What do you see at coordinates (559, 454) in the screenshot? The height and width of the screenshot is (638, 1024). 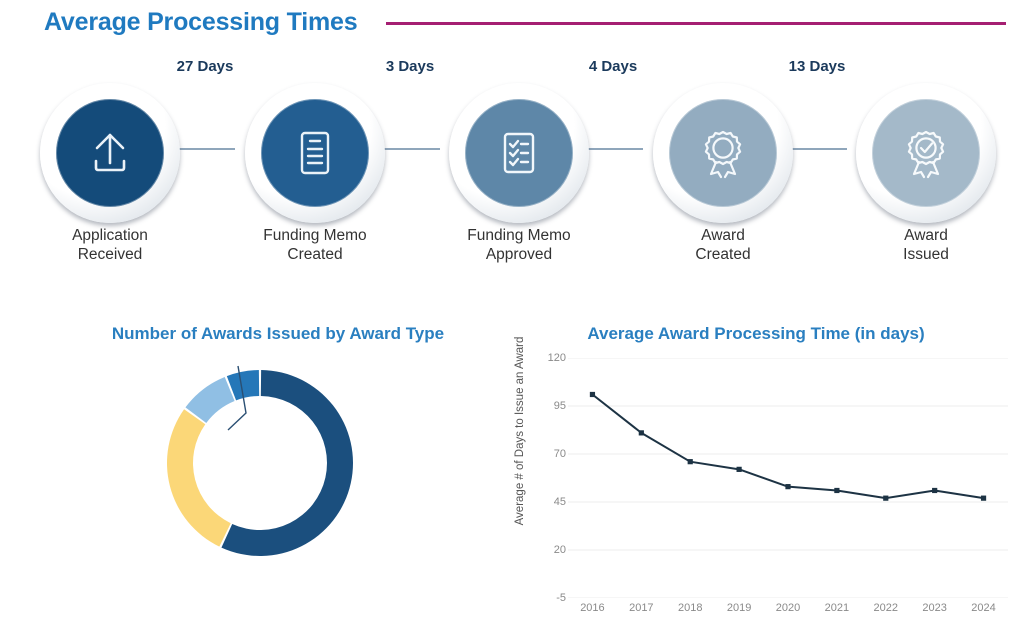 I see `y-axis-tick-label: 70` at bounding box center [559, 454].